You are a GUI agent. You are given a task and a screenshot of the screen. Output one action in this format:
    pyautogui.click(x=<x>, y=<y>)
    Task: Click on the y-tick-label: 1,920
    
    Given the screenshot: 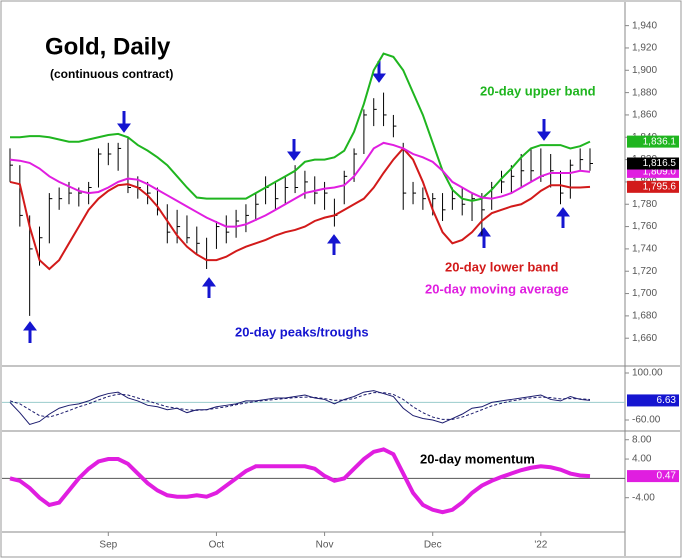 What is the action you would take?
    pyautogui.click(x=644, y=48)
    